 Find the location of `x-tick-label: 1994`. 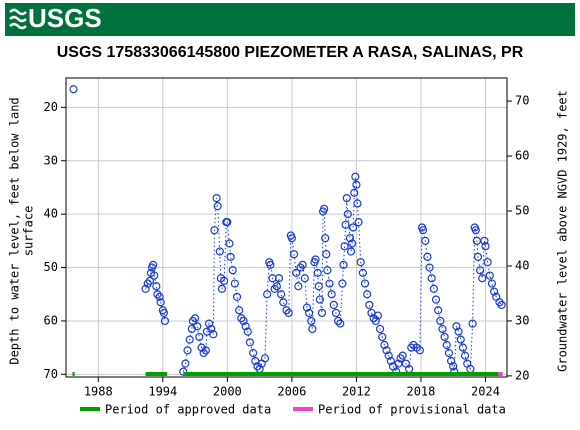

x-tick-label: 1994 is located at coordinates (162, 392).